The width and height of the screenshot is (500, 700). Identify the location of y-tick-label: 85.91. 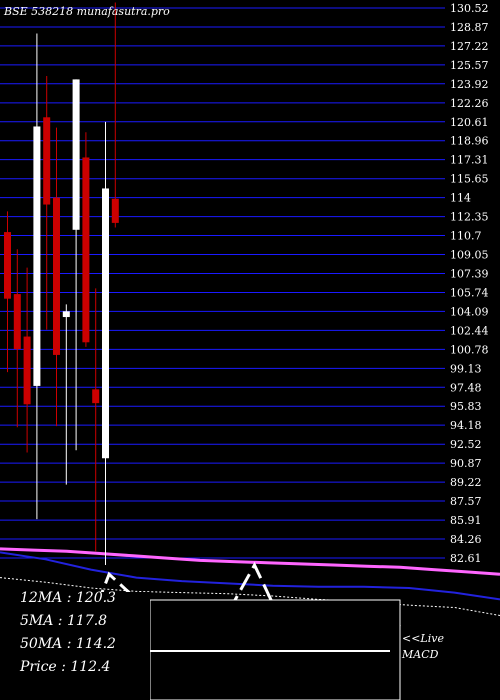
(466, 520).